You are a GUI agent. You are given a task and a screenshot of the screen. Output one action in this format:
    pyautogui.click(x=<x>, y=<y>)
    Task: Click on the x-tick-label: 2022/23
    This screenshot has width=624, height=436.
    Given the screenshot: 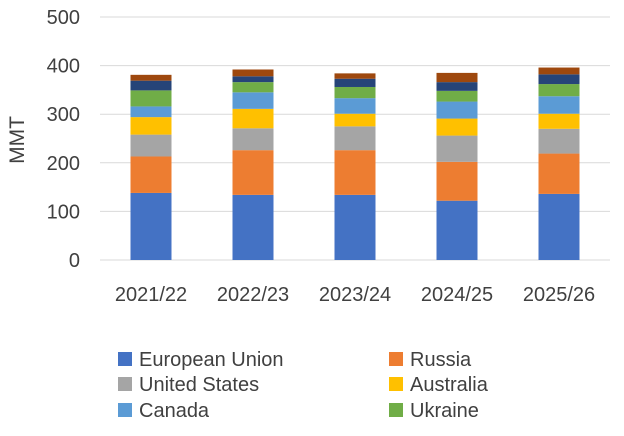 What is the action you would take?
    pyautogui.click(x=253, y=295)
    